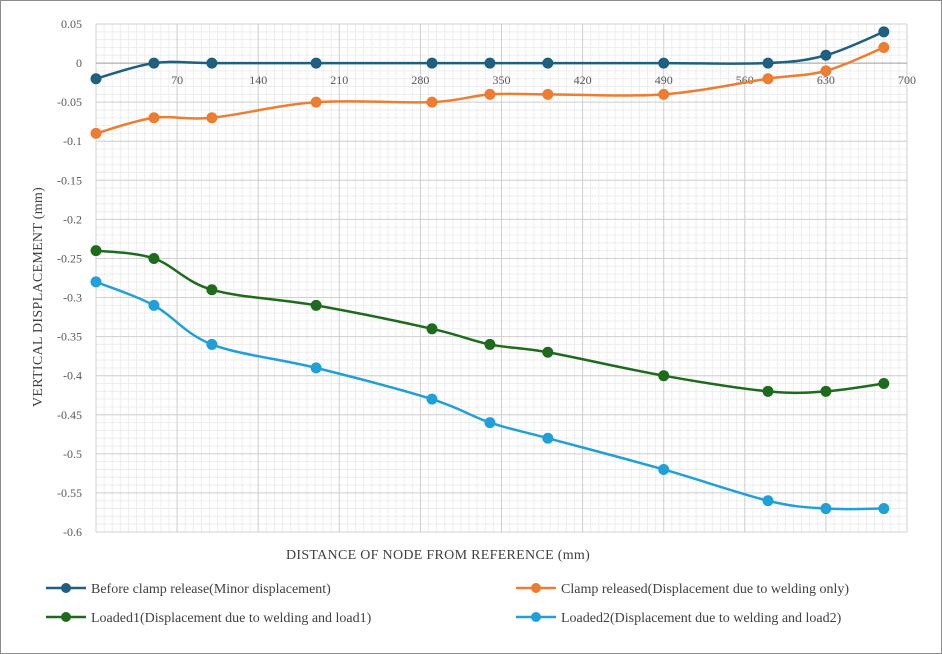 Image resolution: width=942 pixels, height=654 pixels. What do you see at coordinates (420, 80) in the screenshot?
I see `x-tick-label: 280` at bounding box center [420, 80].